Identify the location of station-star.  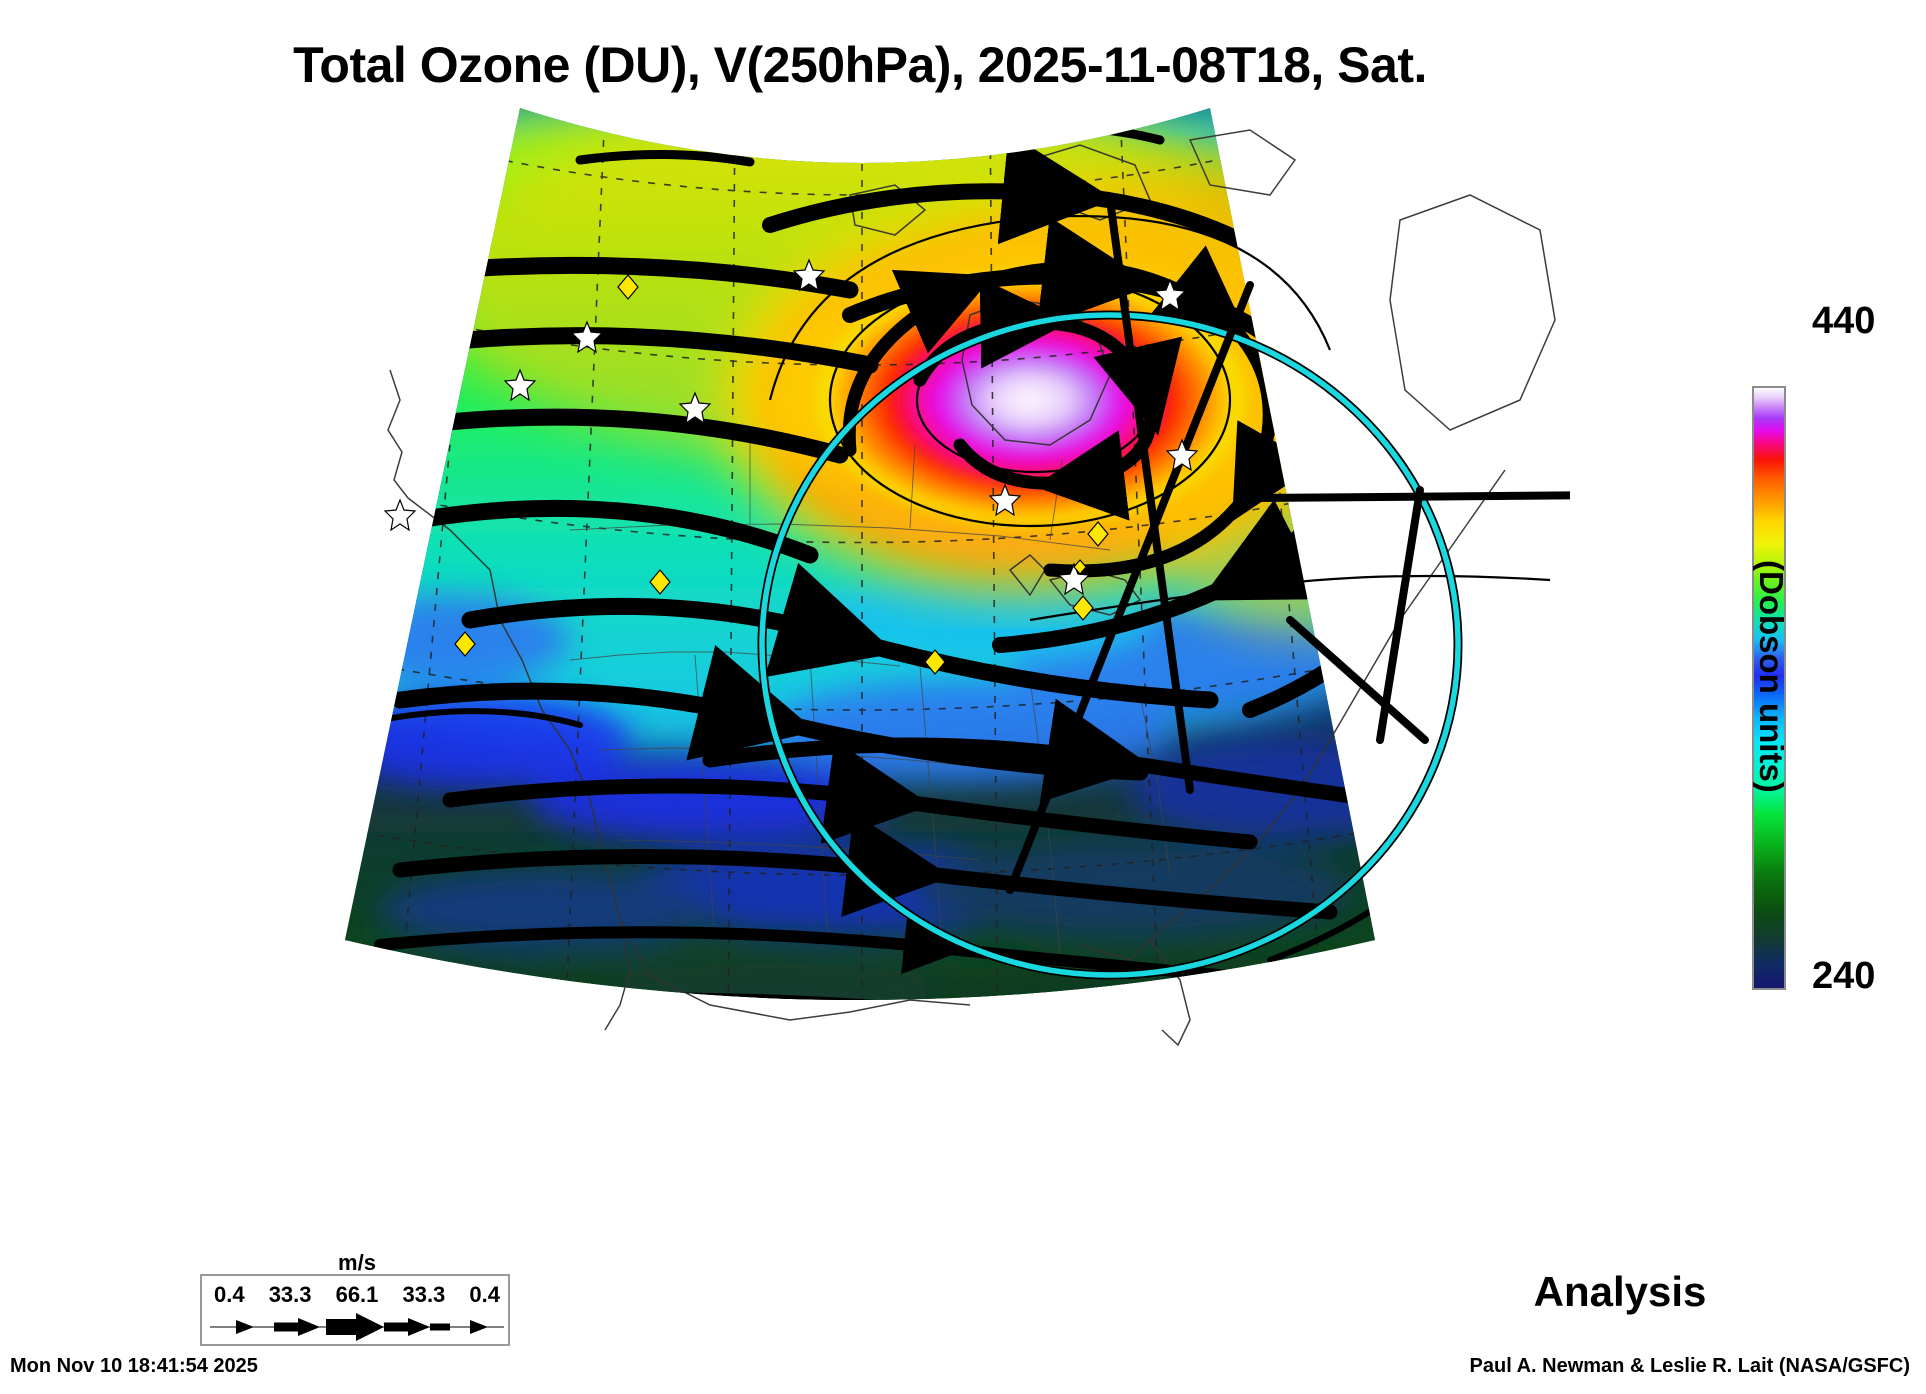
(791, 427).